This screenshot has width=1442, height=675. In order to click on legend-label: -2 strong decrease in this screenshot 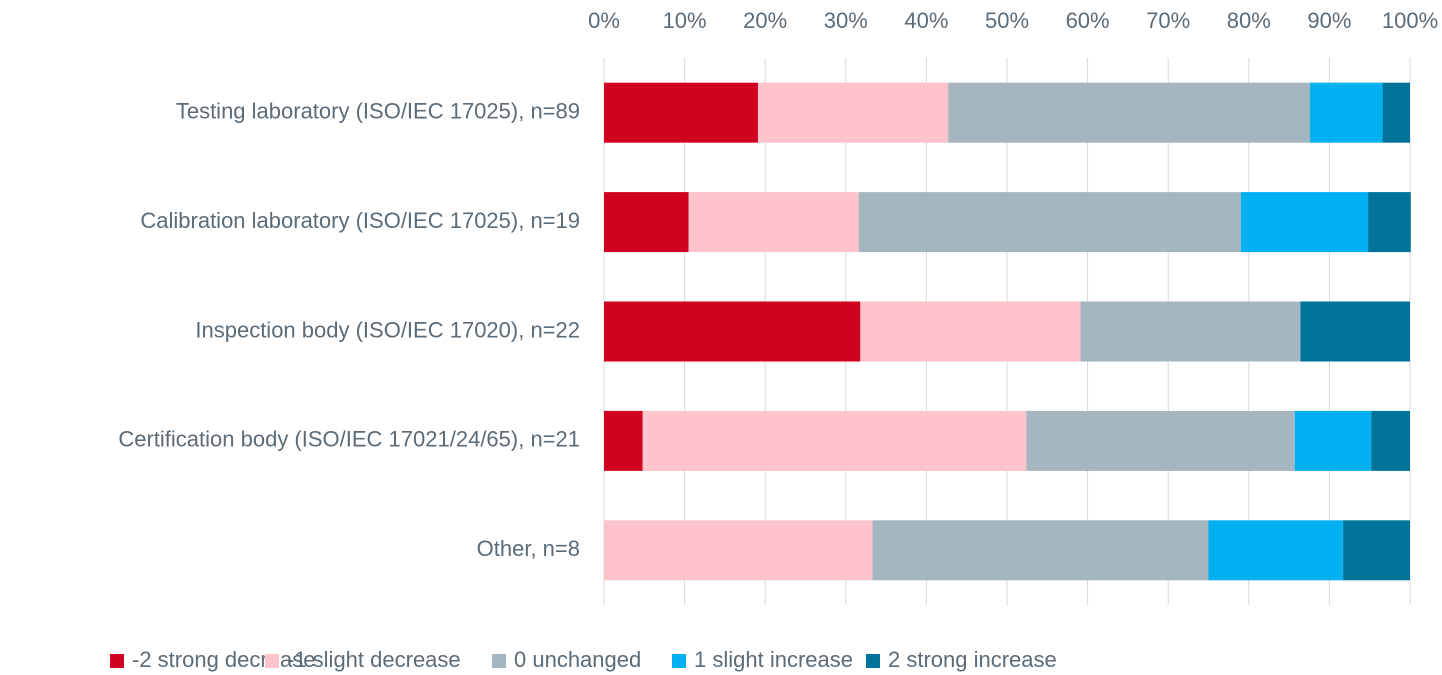, I will do `click(223, 659)`.